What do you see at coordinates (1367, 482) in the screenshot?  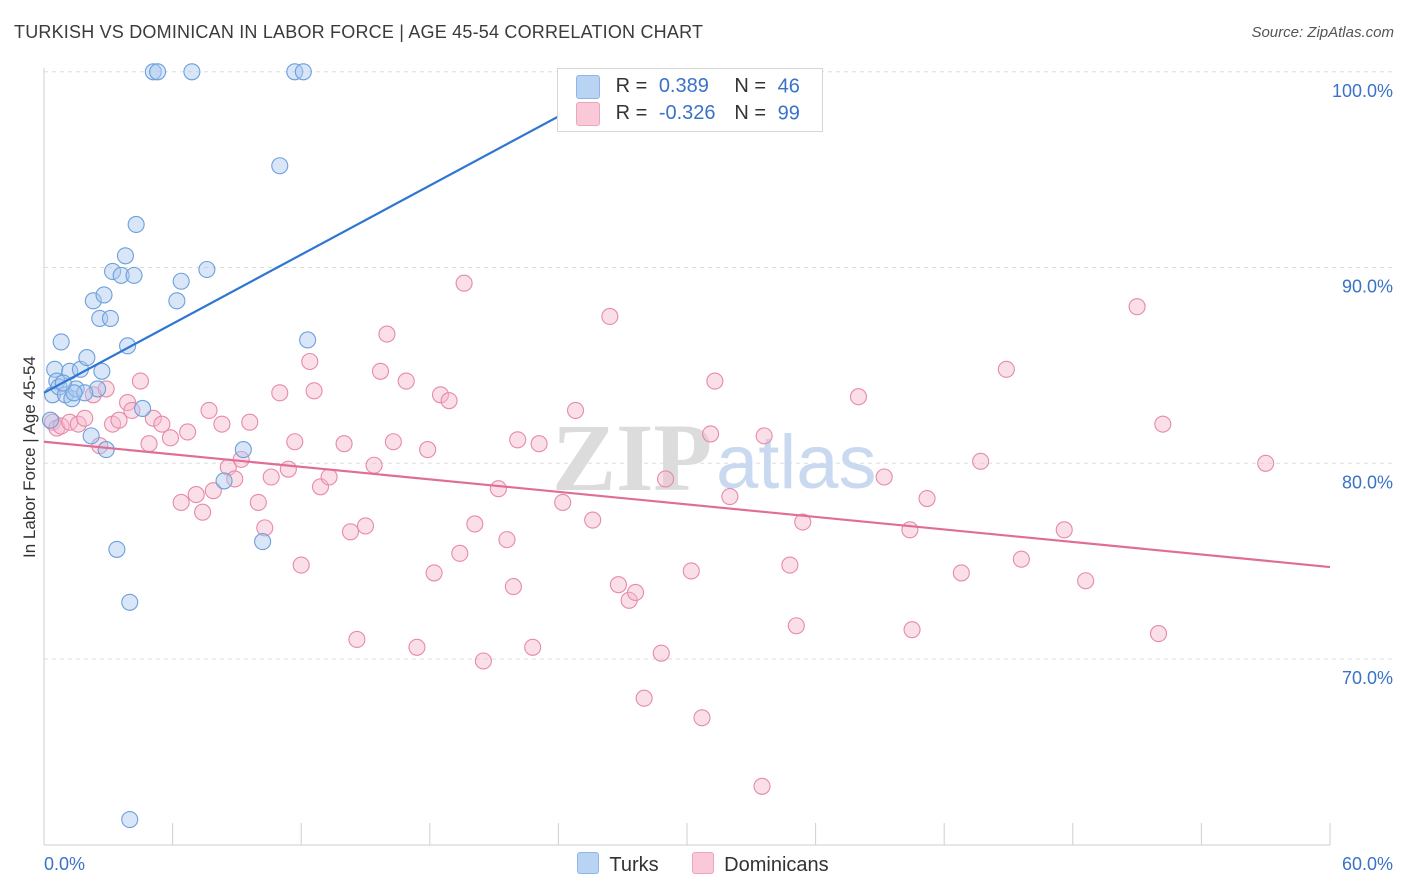 I see `y-tick-label: 80.0%` at bounding box center [1367, 482].